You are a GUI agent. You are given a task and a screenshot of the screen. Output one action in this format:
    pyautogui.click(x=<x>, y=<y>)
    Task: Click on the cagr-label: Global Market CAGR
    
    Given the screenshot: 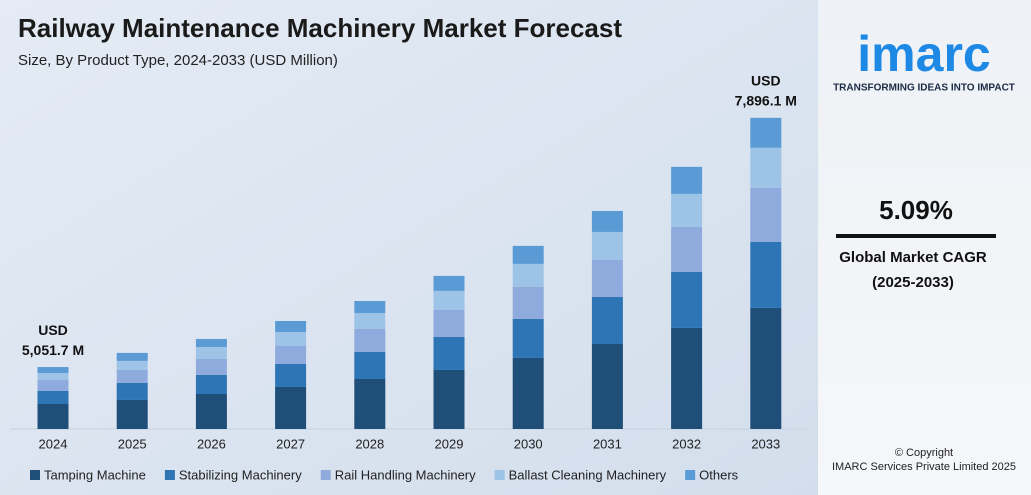 What is the action you would take?
    pyautogui.click(x=913, y=257)
    